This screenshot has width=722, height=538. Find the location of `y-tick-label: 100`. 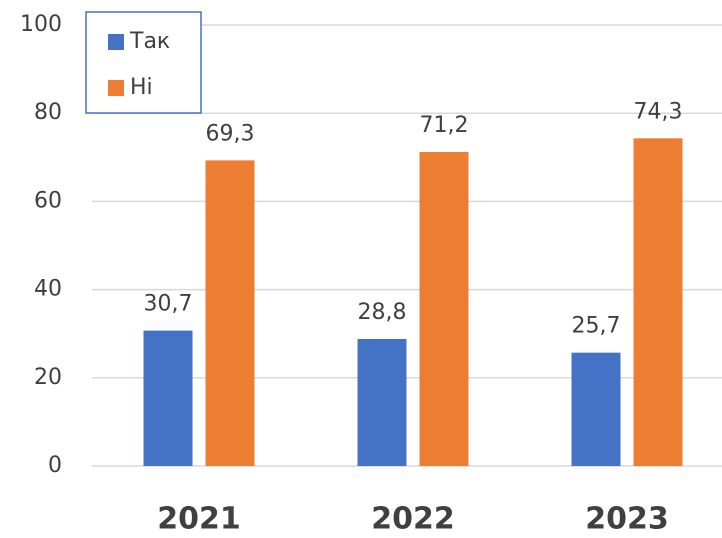

y-tick-label: 100 is located at coordinates (41, 24).